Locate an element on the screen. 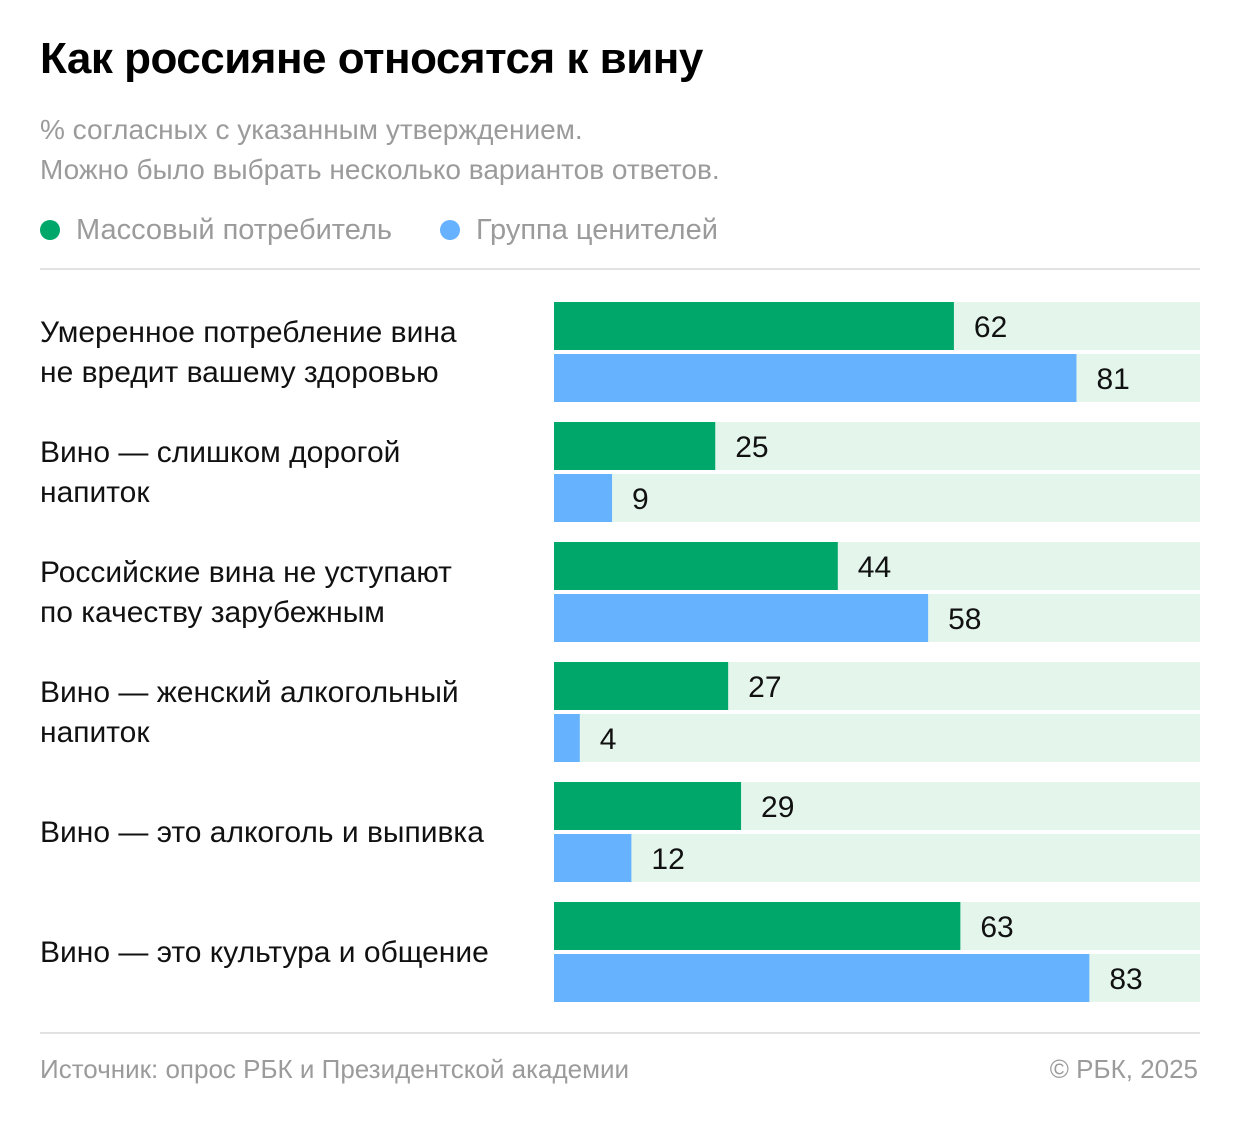 The width and height of the screenshot is (1240, 1122). category-group: Вино — это алкоголь и выпивка 29 12 is located at coordinates (620, 832).